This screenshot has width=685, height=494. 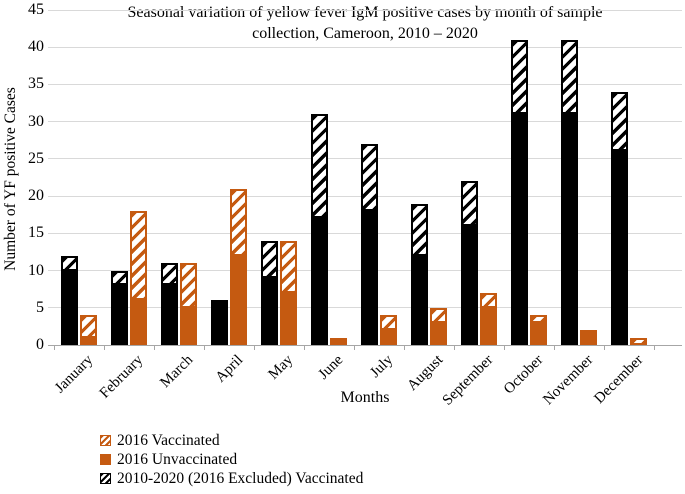 What do you see at coordinates (105, 459) in the screenshot?
I see `orange-solid-swatch-icon` at bounding box center [105, 459].